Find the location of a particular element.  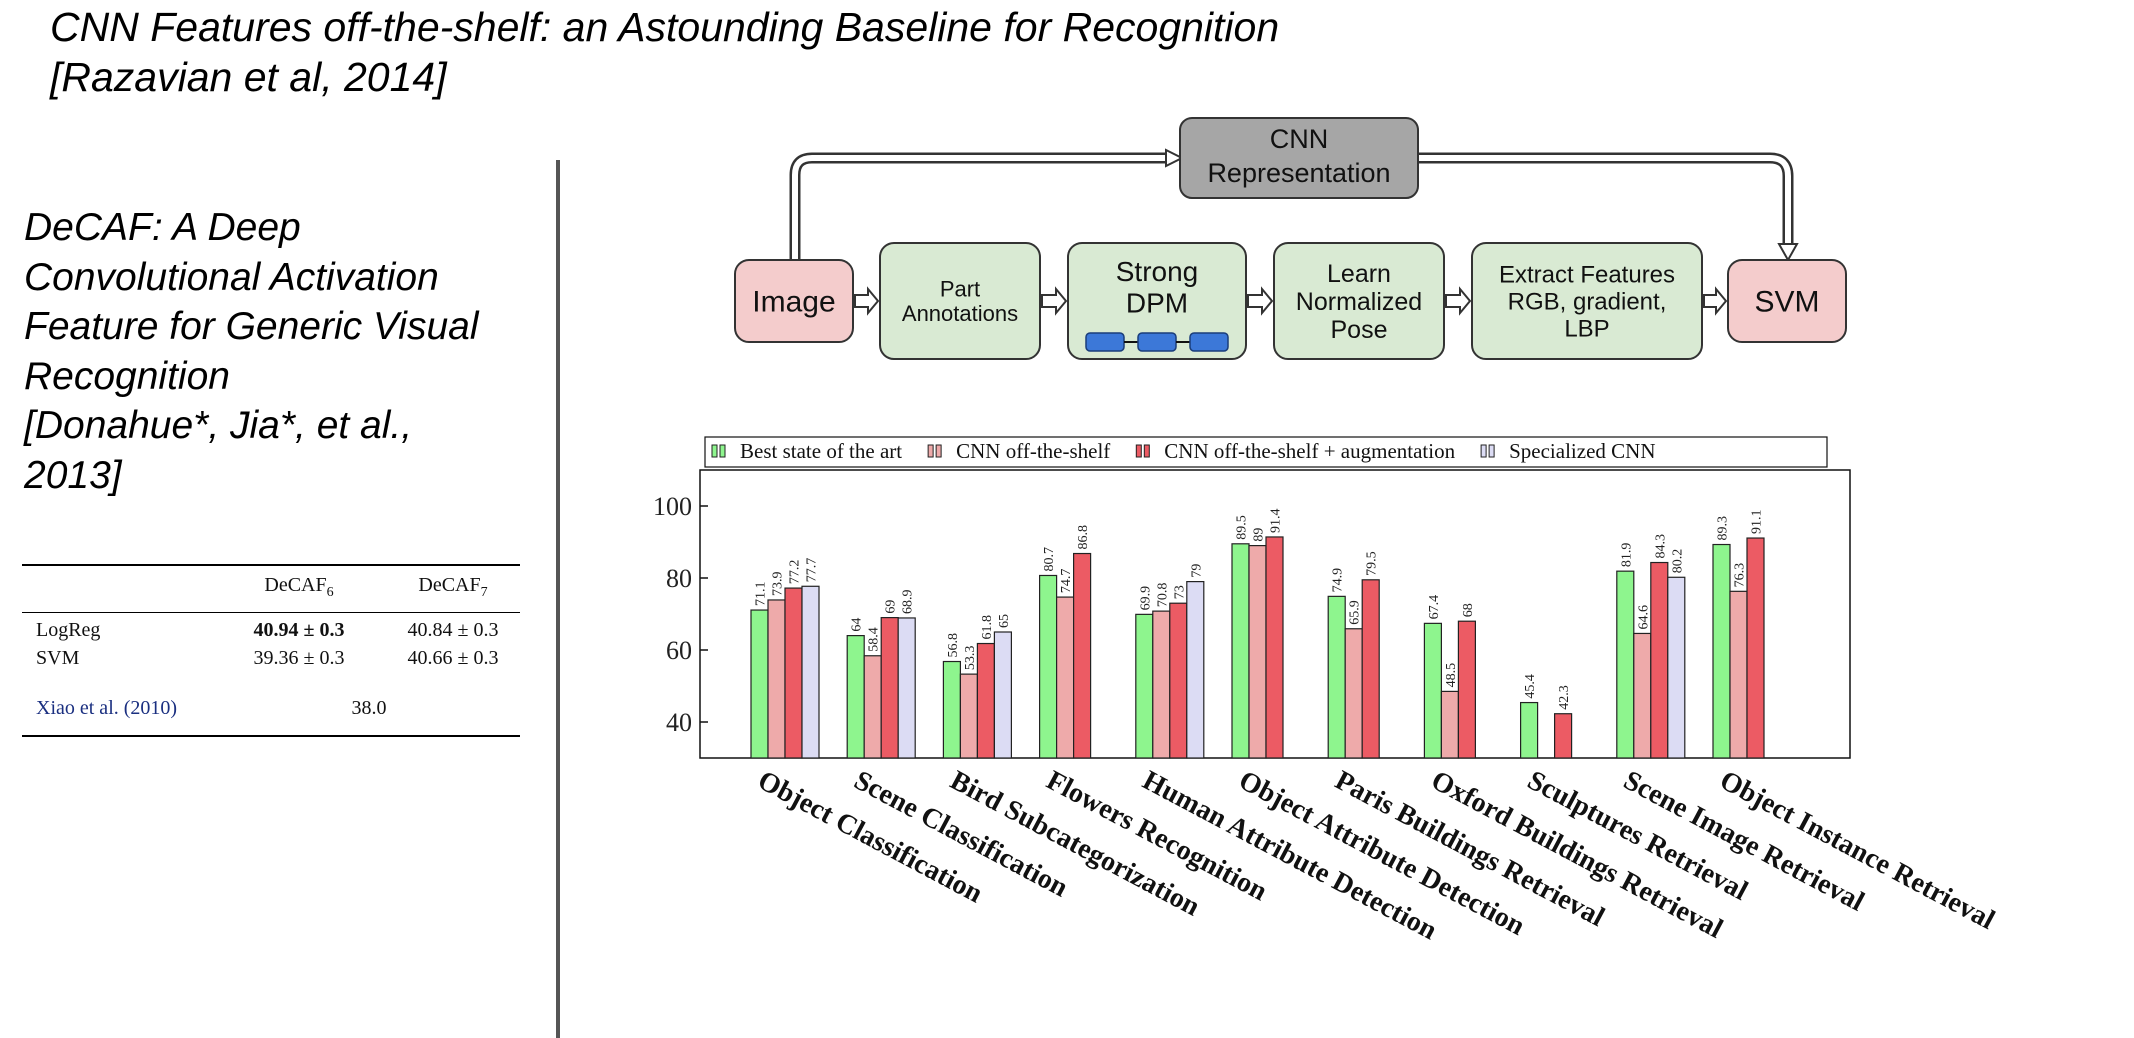

header-decaf6: DeCAF6 is located at coordinates (299, 587).